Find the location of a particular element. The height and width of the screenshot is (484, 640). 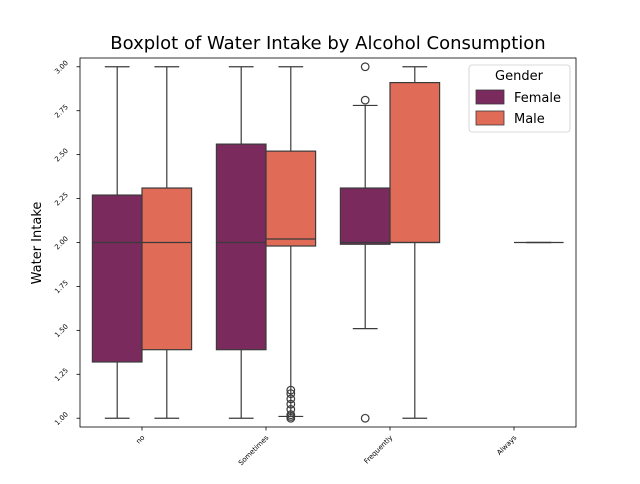

y-tick-label: 2.00 is located at coordinates (61, 243).